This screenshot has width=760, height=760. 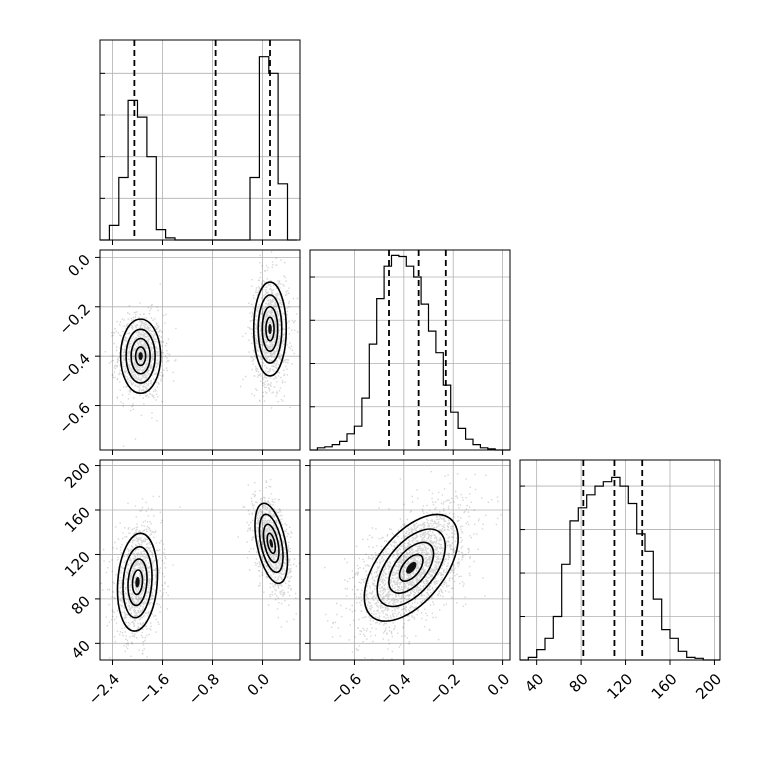 I want to click on y-tick-label: 120, so click(x=77, y=564).